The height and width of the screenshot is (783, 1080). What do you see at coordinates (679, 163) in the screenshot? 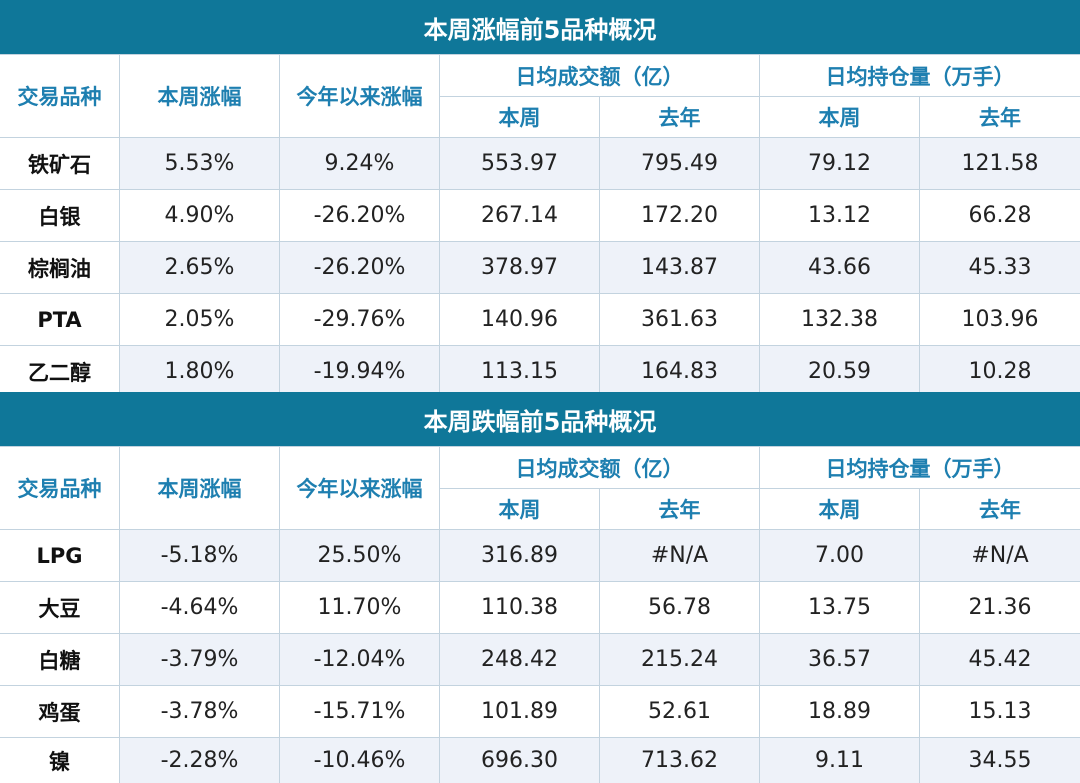
I see `cell-turnover-last-year: 795.49` at bounding box center [679, 163].